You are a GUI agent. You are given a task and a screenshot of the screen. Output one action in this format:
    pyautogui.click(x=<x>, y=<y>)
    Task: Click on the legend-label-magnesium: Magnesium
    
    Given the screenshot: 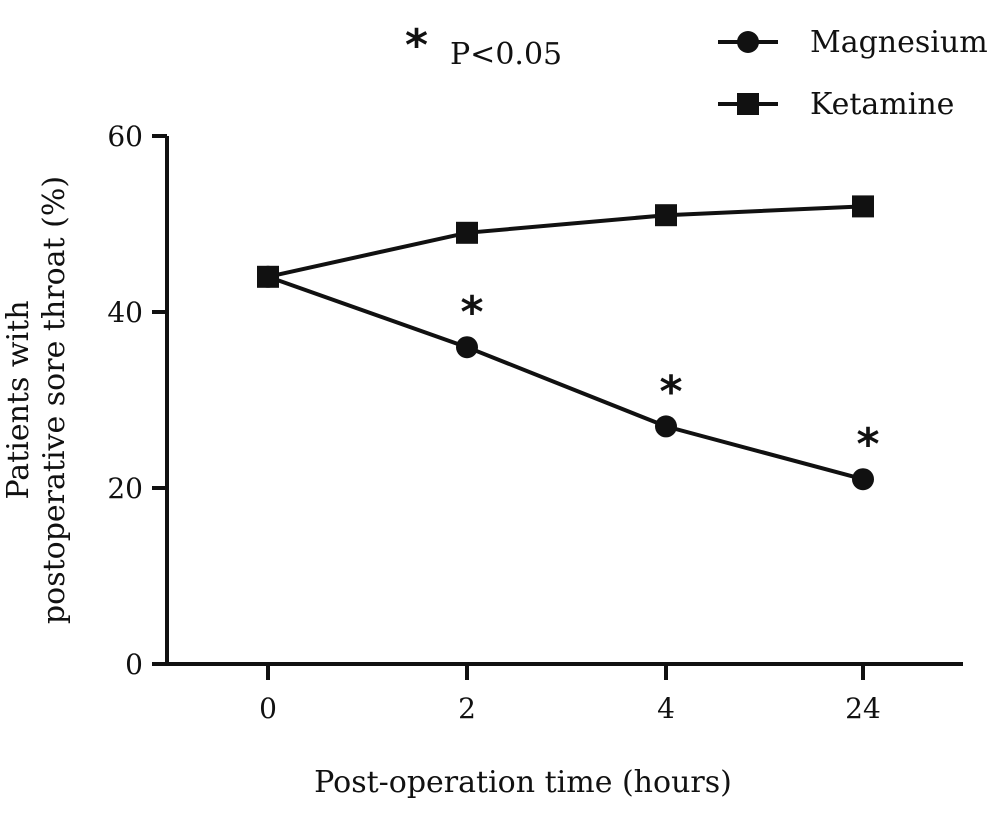 What is the action you would take?
    pyautogui.click(x=899, y=42)
    